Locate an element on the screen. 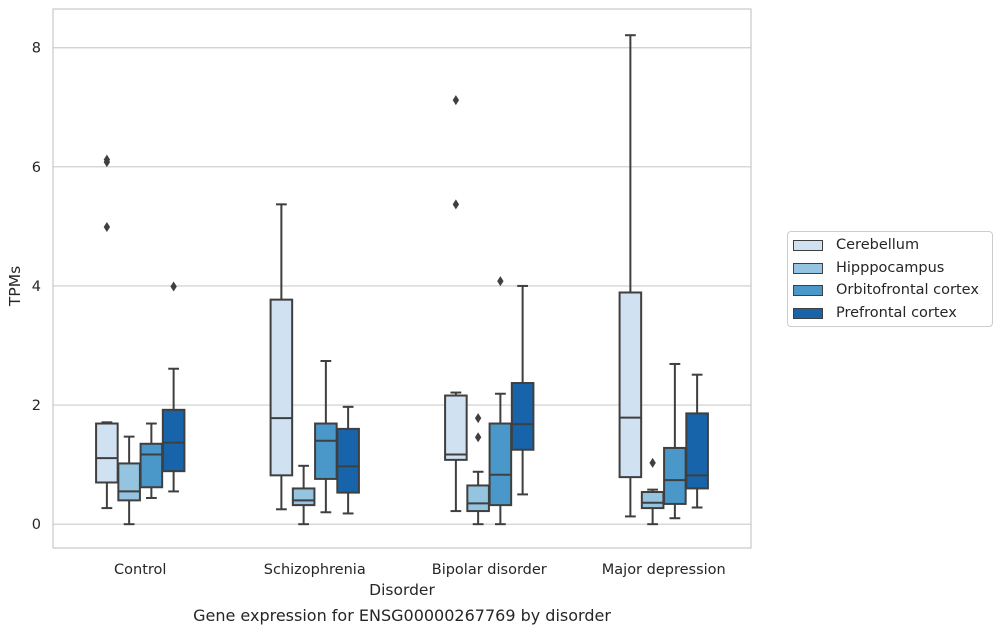 The height and width of the screenshot is (634, 1003). y-tick-label: 4 is located at coordinates (36, 287).